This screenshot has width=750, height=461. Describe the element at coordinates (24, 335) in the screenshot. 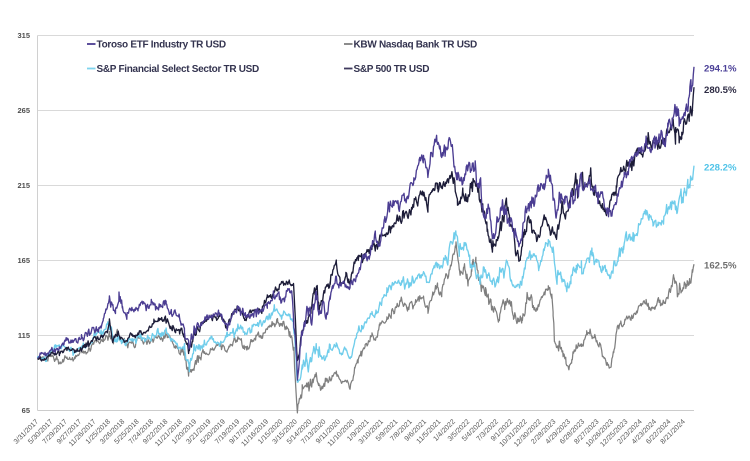

I see `svg-text: 115` at that location.